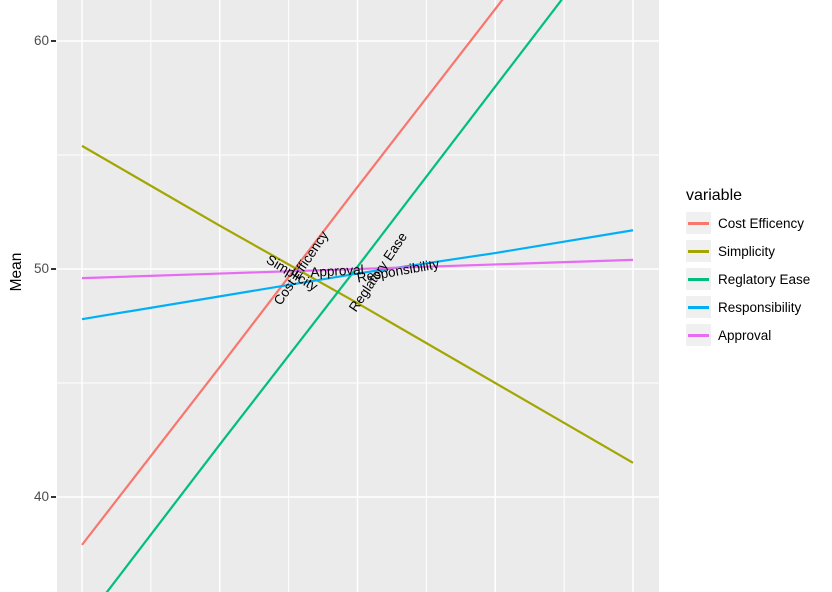 The image size is (832, 592). I want to click on legend-entry-simplicity: Simplicity, so click(748, 251).